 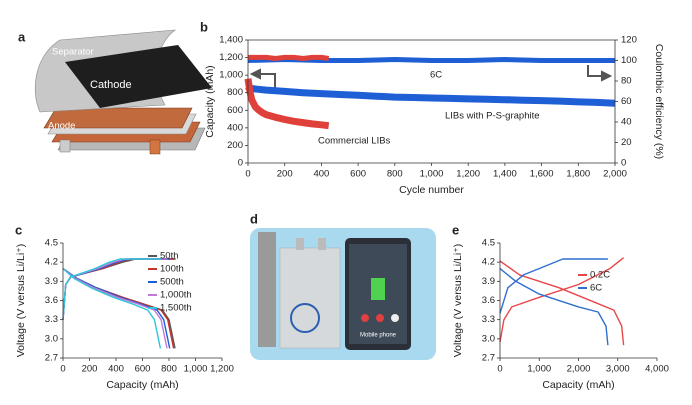 I want to click on panel-label: e, so click(x=455, y=229).